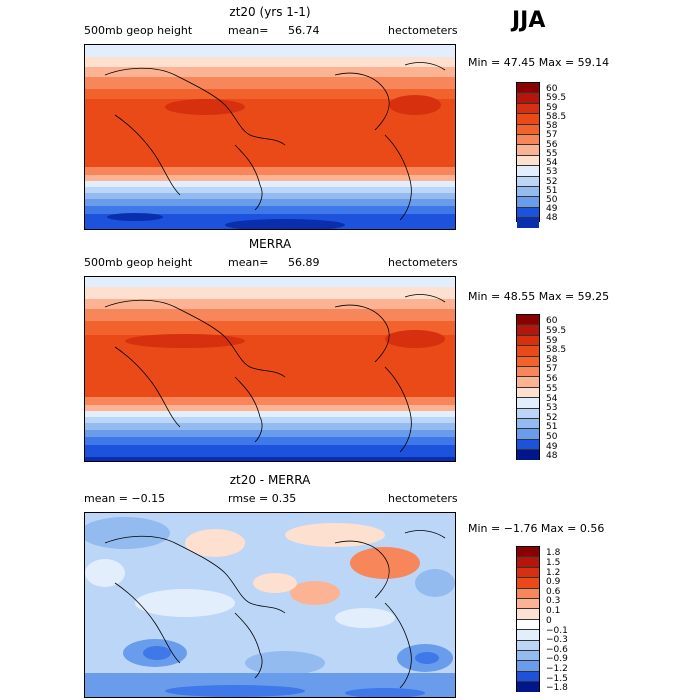 This screenshot has height=700, width=700. I want to click on panel2-minmax: Min = 48.55 Max = 59.25, so click(539, 296).